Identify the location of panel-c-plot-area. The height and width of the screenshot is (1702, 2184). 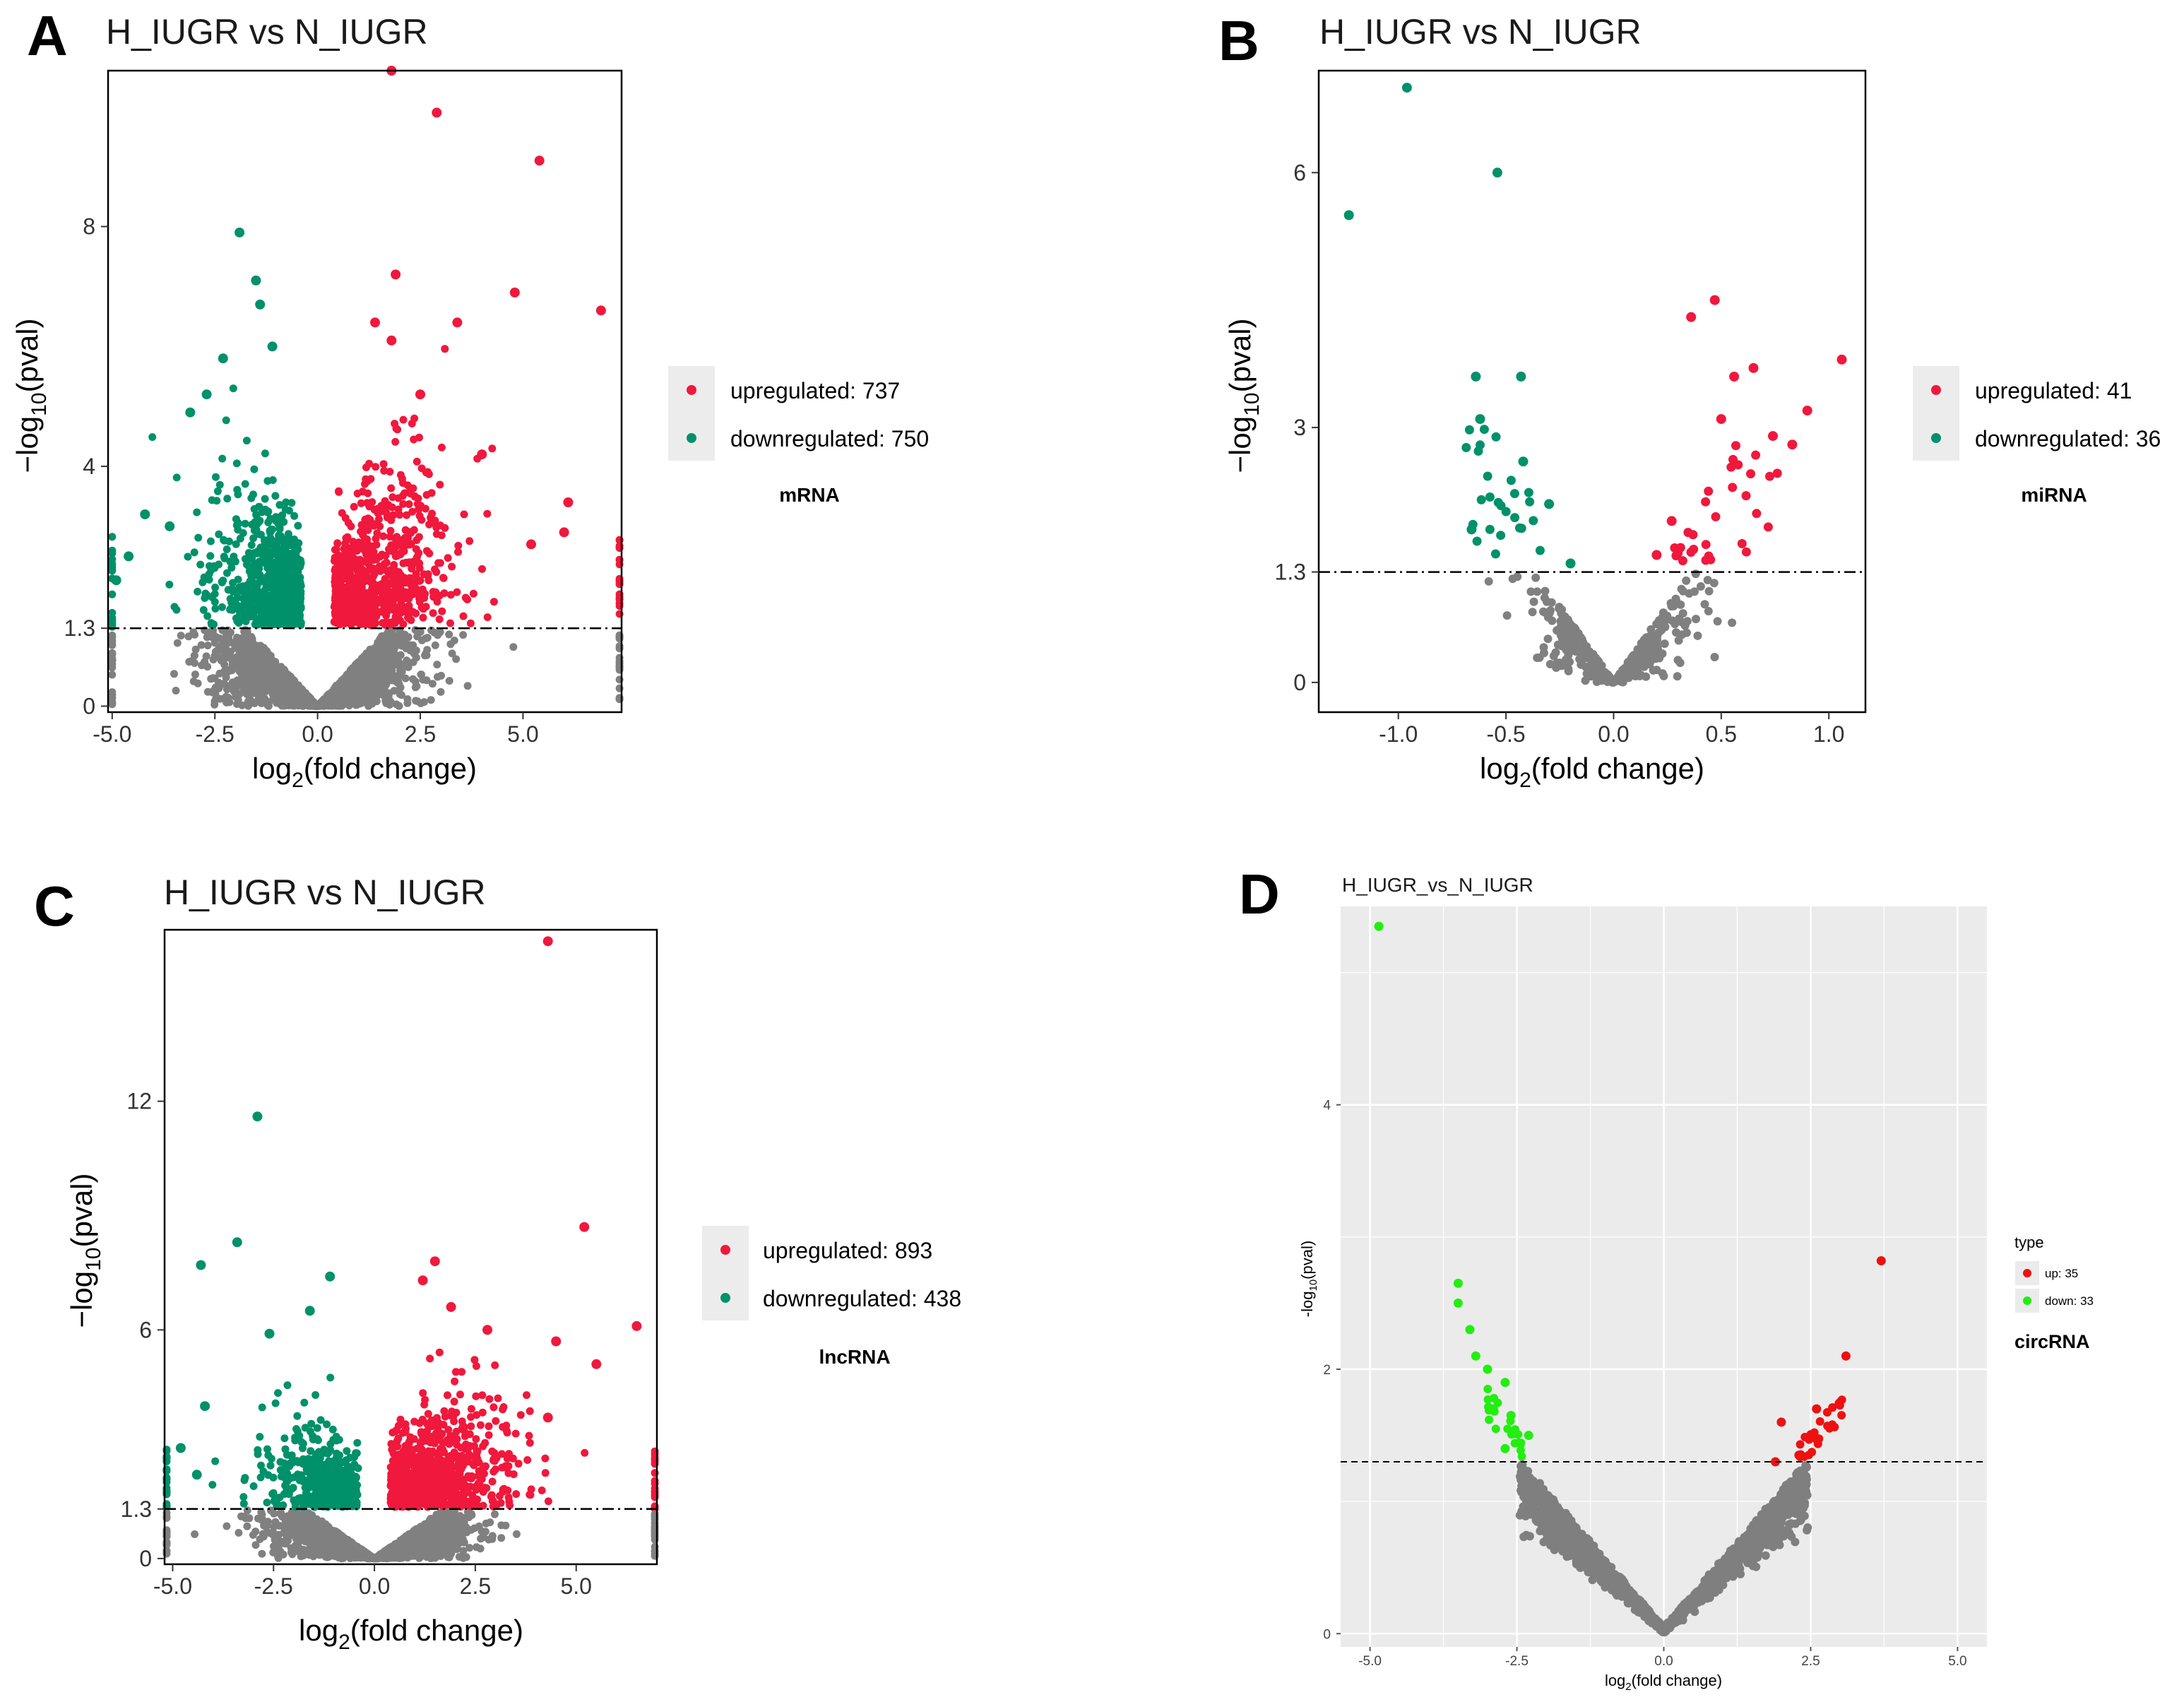
(410, 1247).